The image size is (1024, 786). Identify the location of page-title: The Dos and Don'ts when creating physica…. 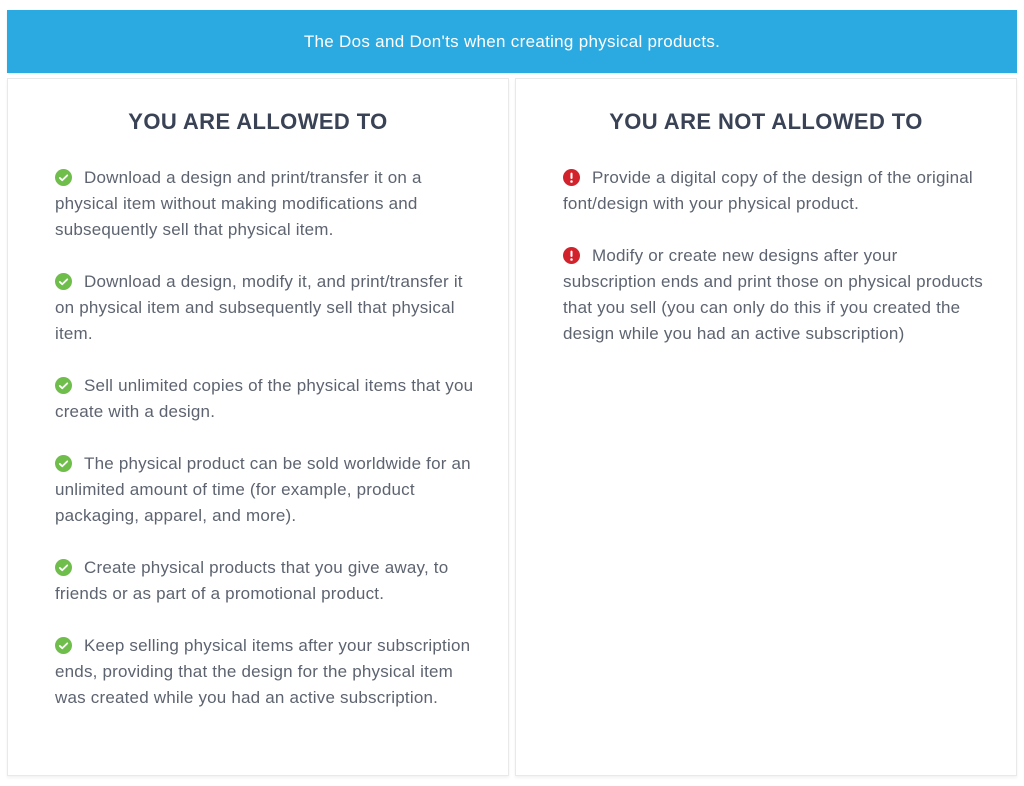
(512, 41).